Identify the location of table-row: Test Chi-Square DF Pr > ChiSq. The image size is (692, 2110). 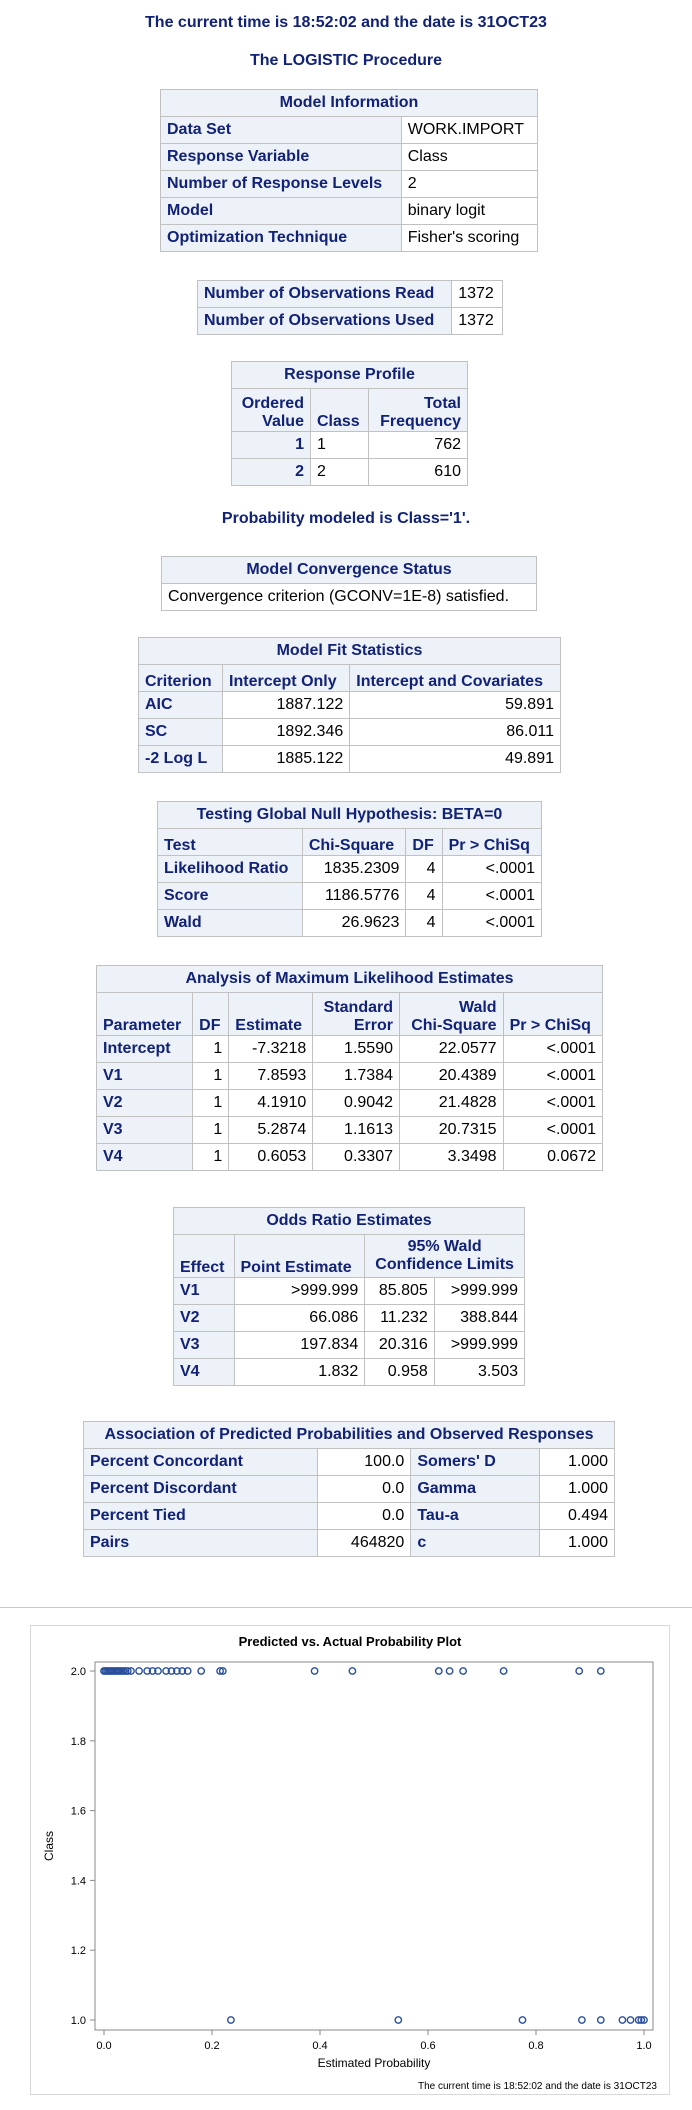
(350, 842).